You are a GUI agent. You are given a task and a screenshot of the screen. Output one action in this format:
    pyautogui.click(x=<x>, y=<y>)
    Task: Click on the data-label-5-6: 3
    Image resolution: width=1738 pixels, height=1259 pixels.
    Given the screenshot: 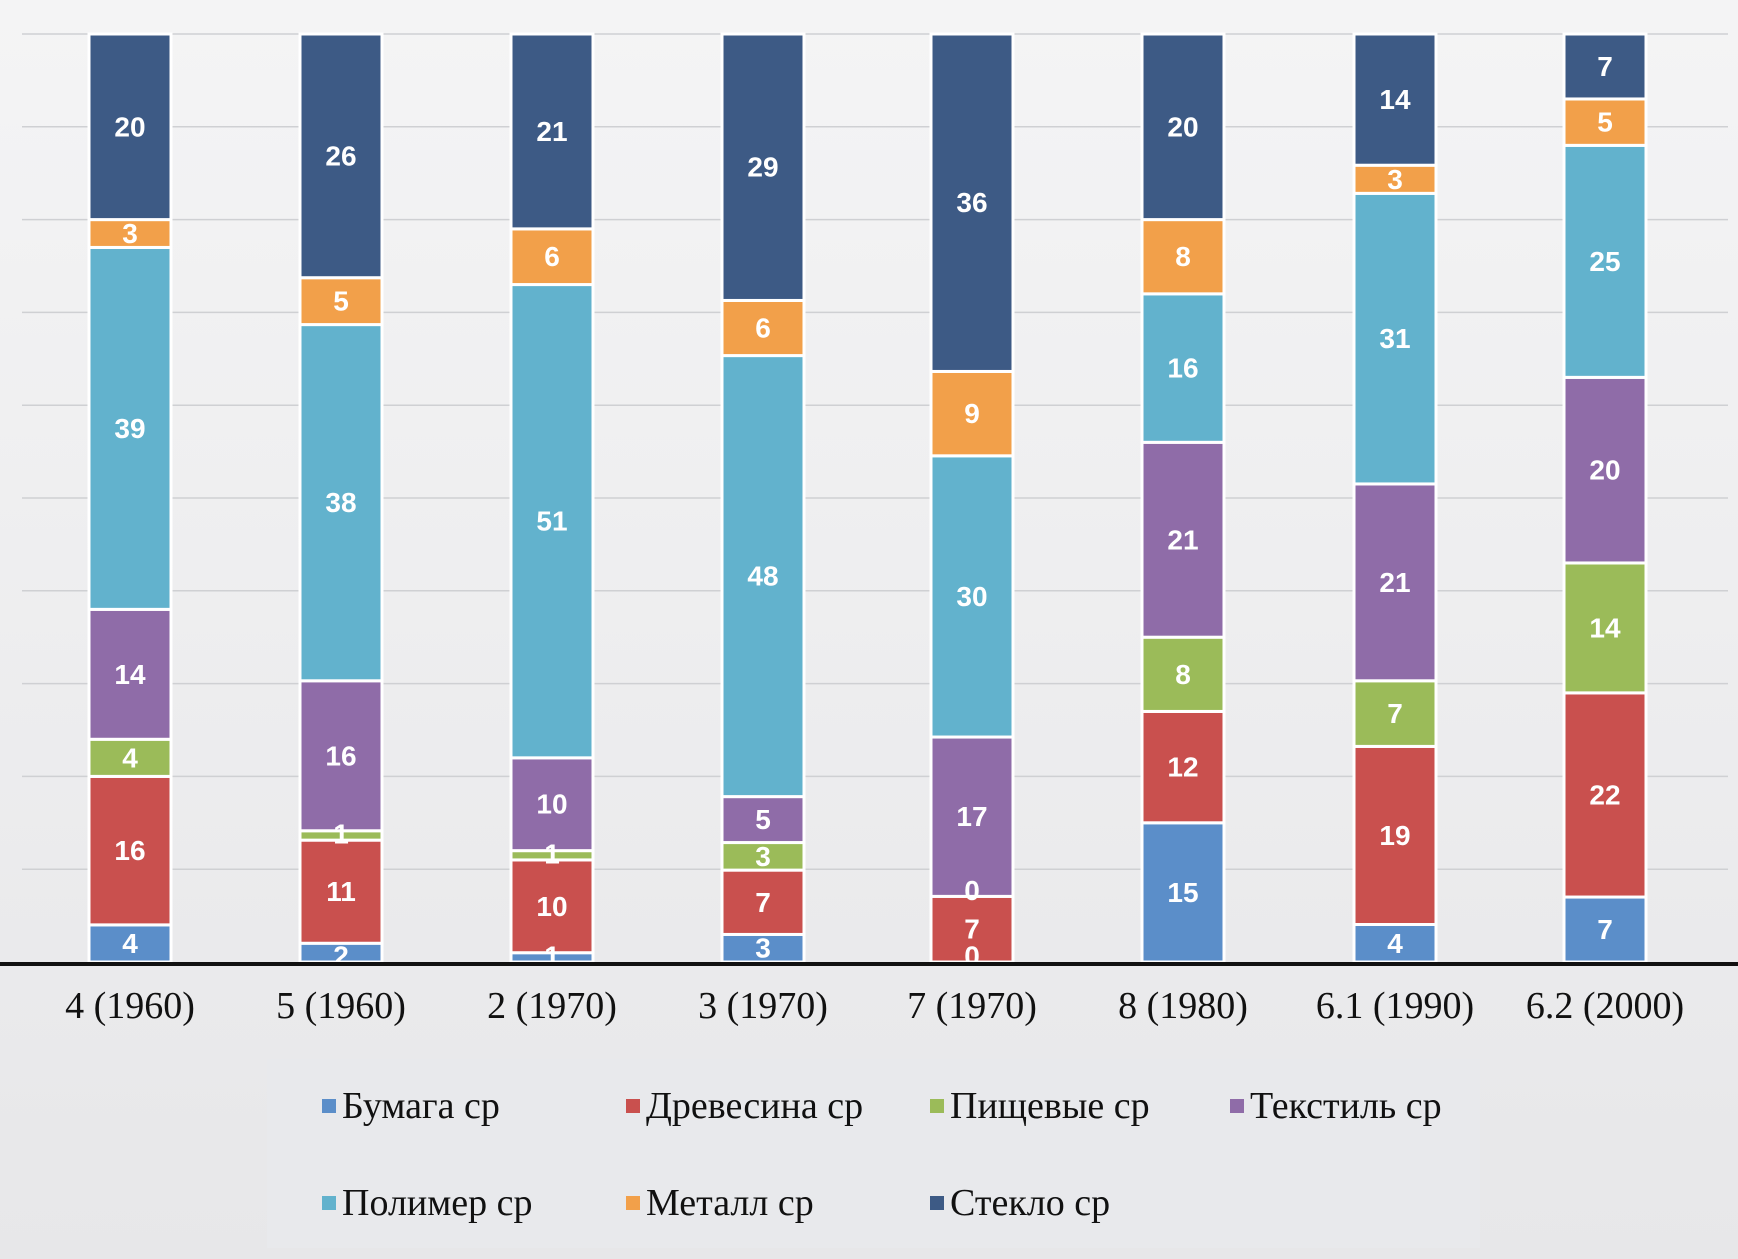 What is the action you would take?
    pyautogui.click(x=1395, y=179)
    